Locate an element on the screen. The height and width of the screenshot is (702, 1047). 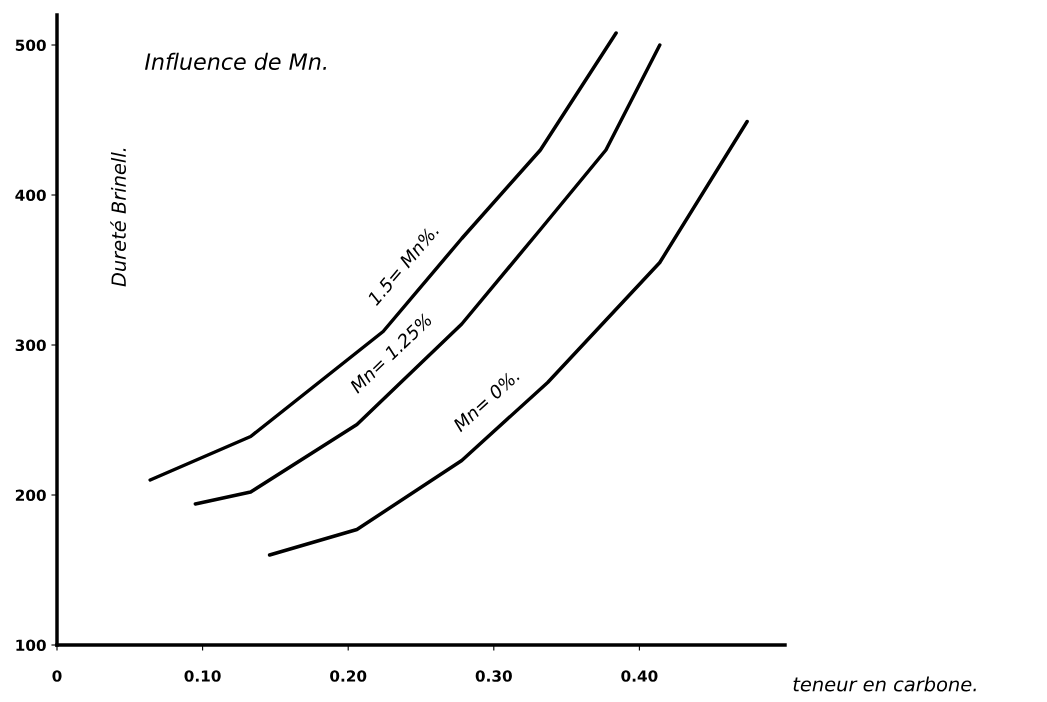
x-axis-title: teneur en carbone. is located at coordinates (884, 684).